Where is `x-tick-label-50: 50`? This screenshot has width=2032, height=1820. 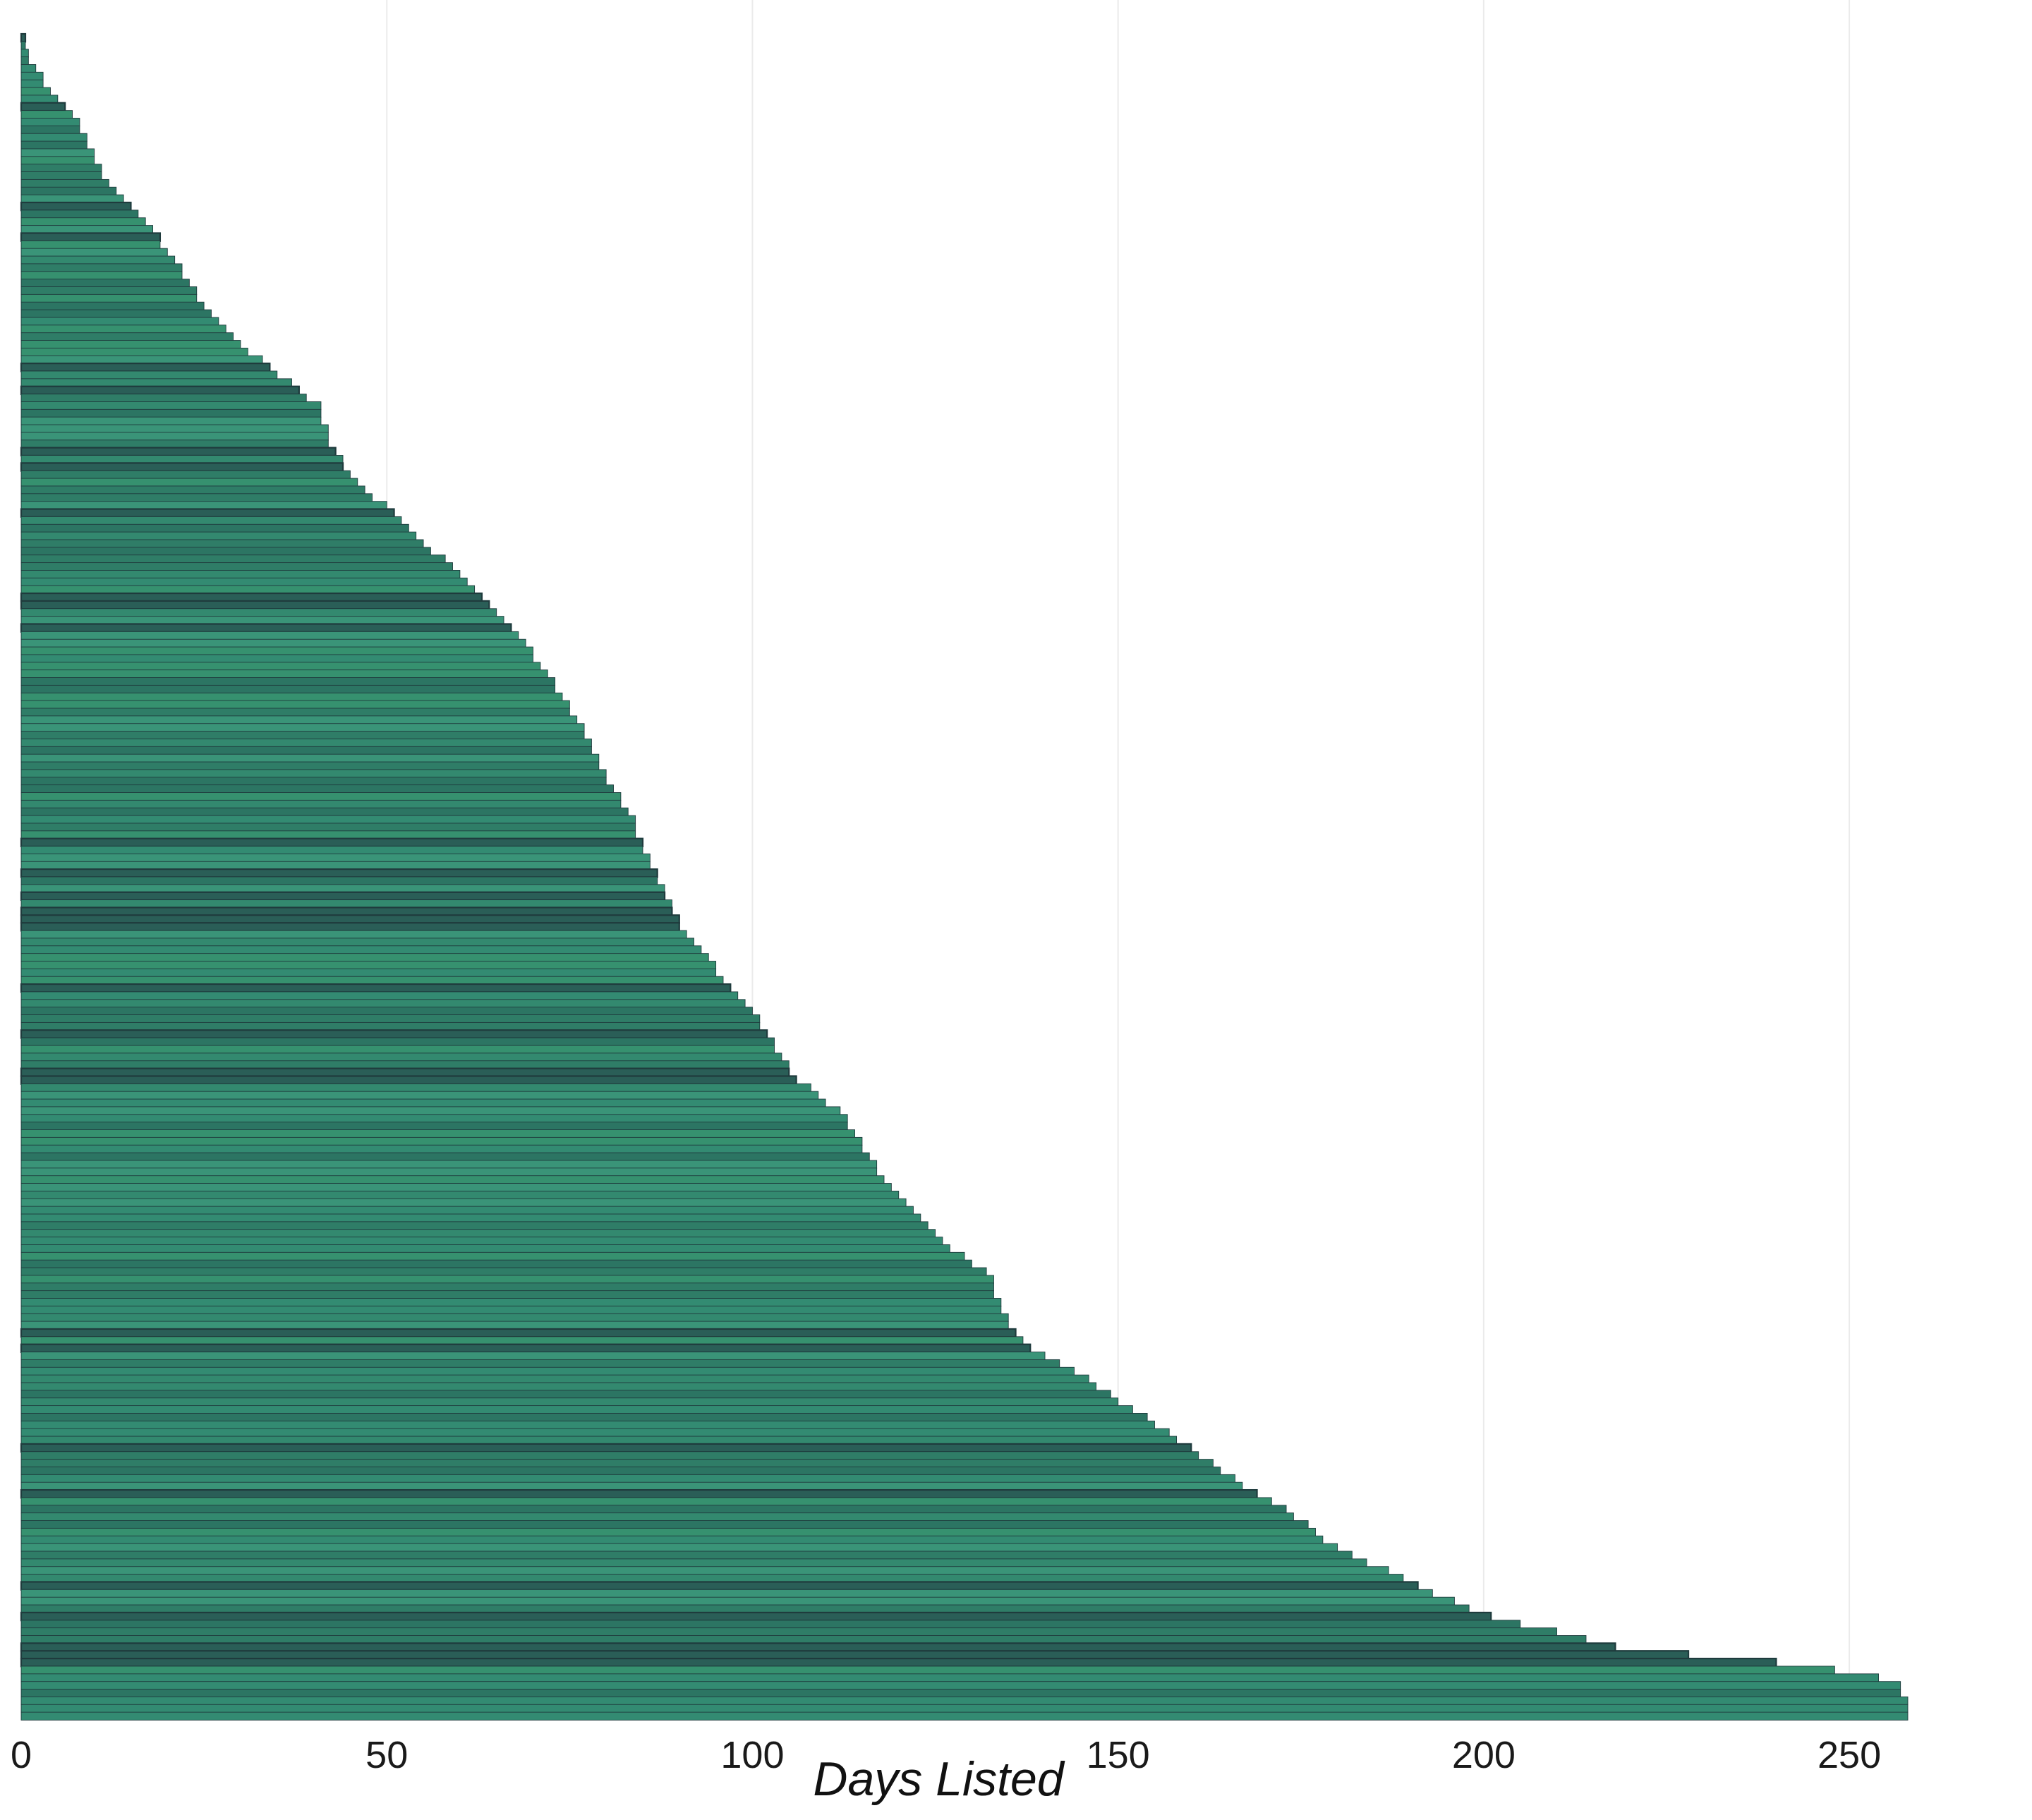
x-tick-label-50: 50 is located at coordinates (386, 1755).